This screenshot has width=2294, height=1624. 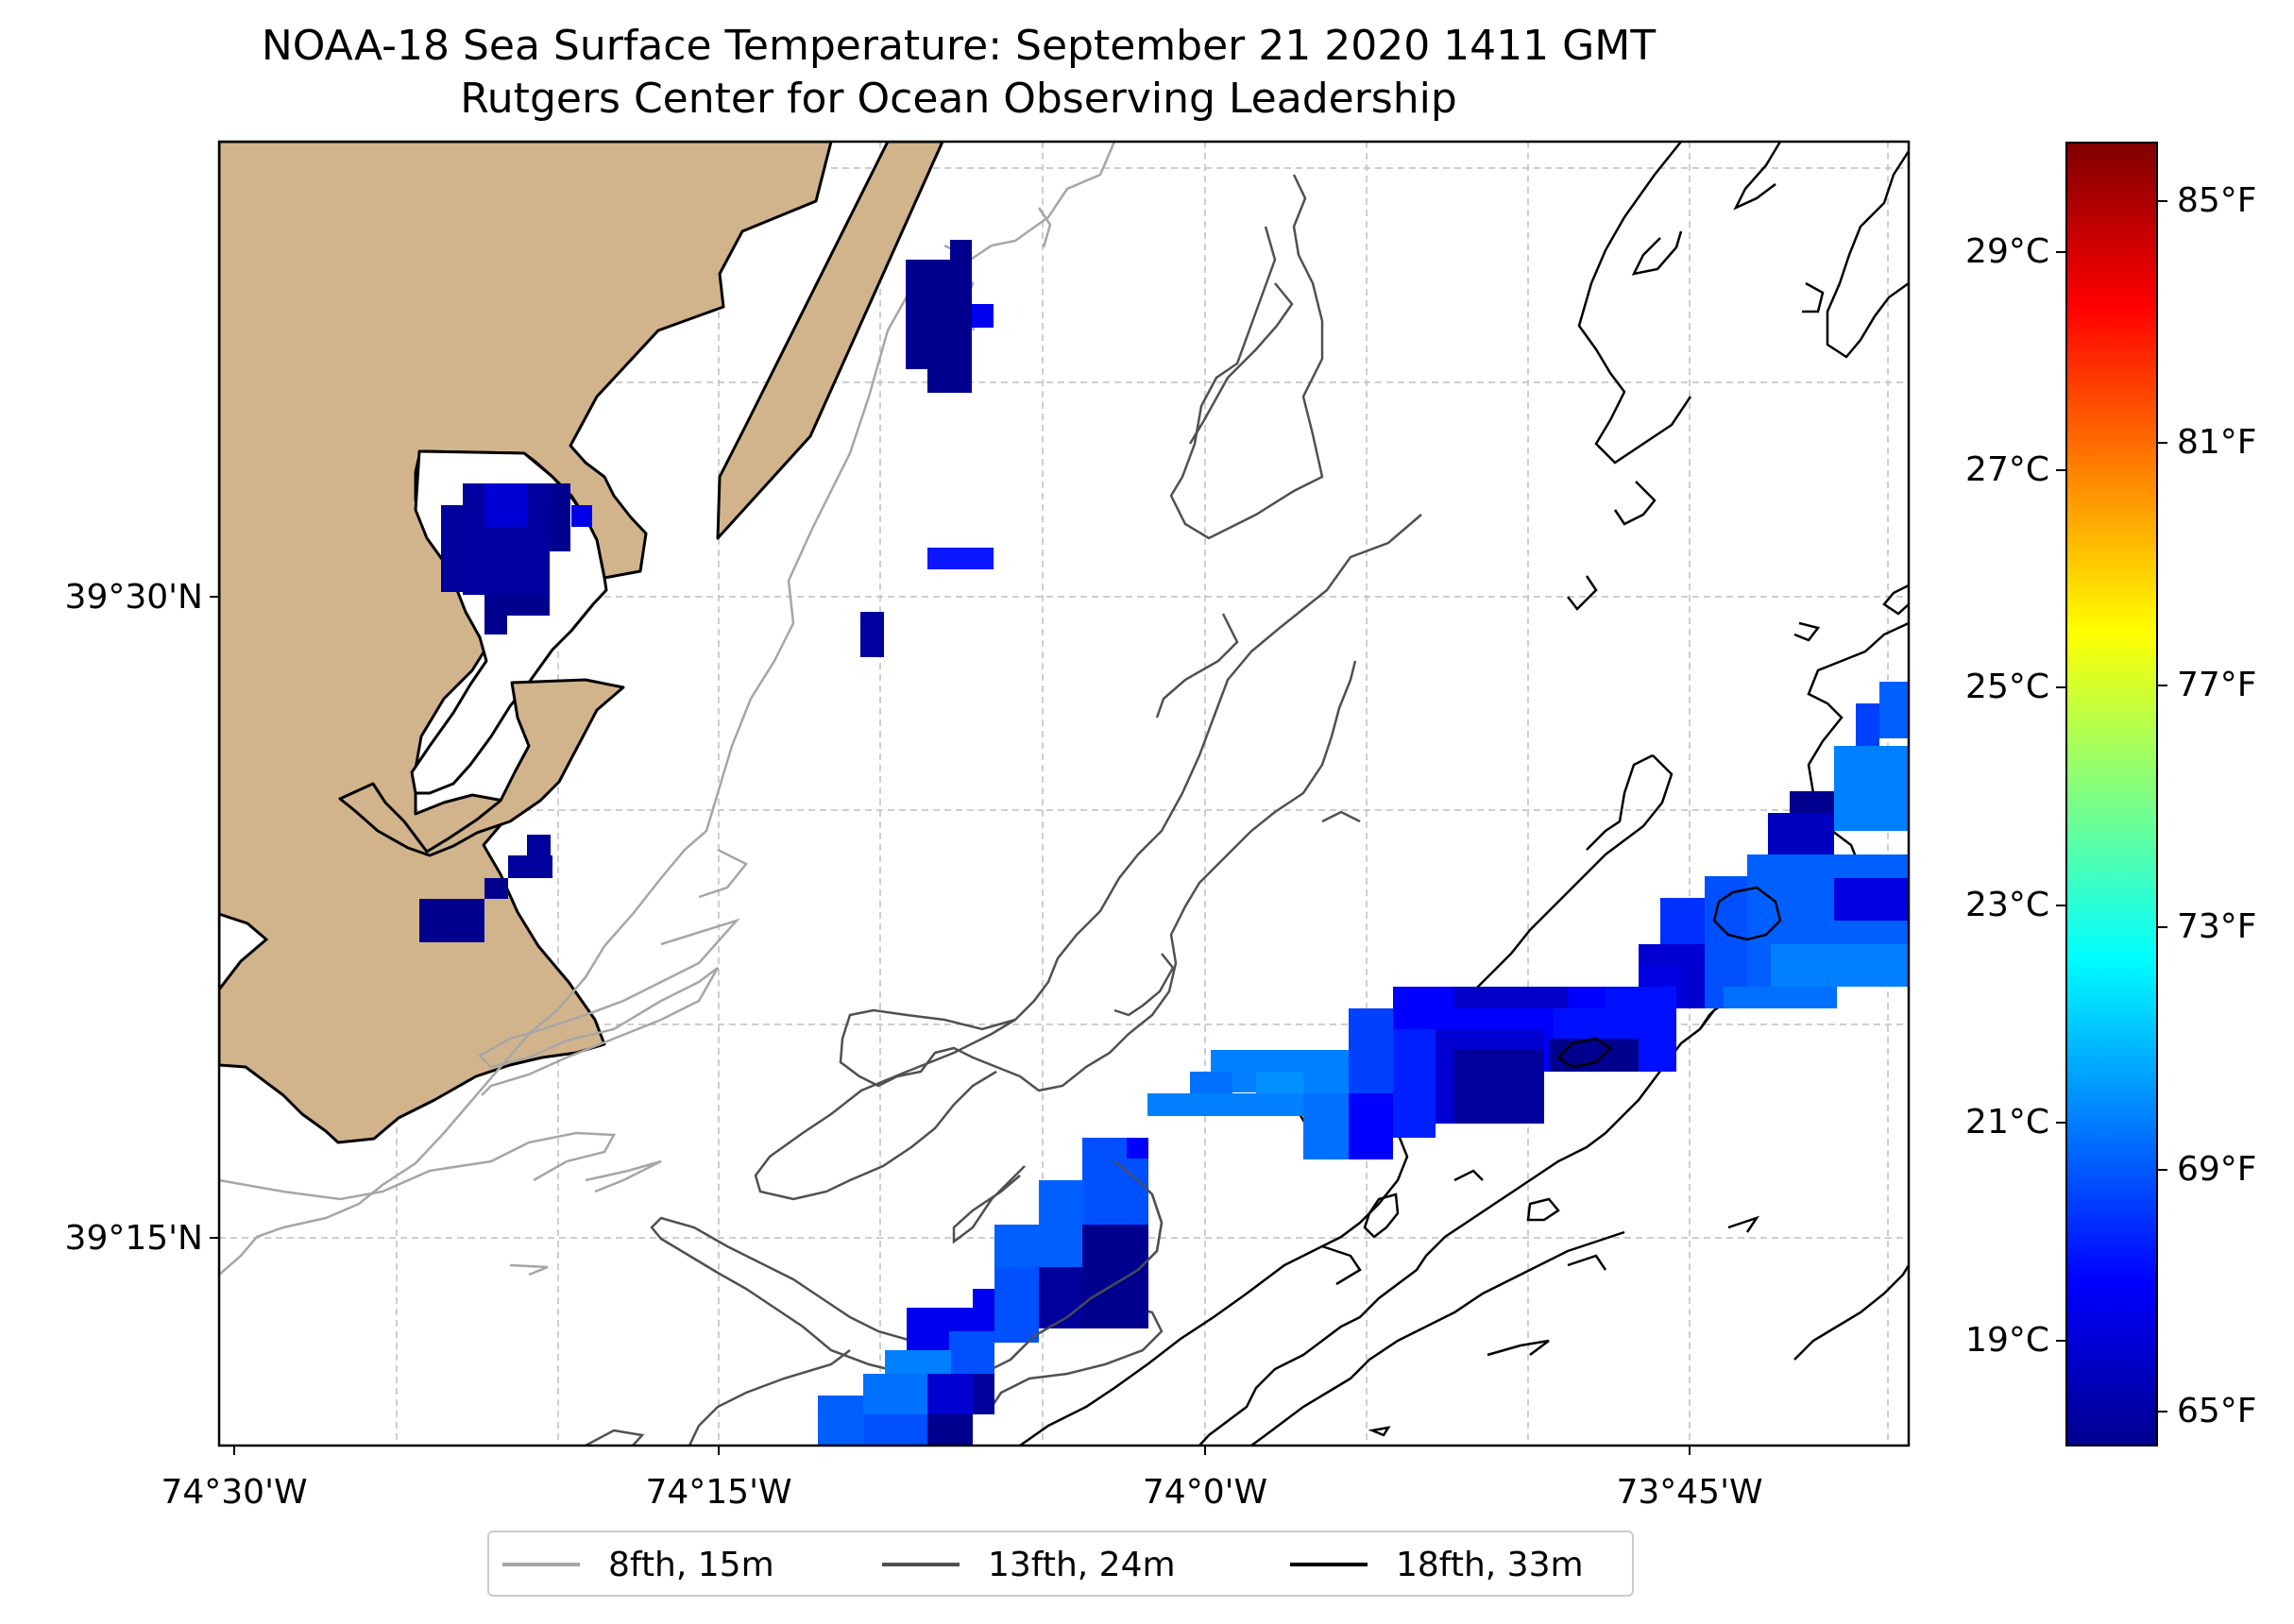 What do you see at coordinates (244, 952) in the screenshot?
I see `water-inlet` at bounding box center [244, 952].